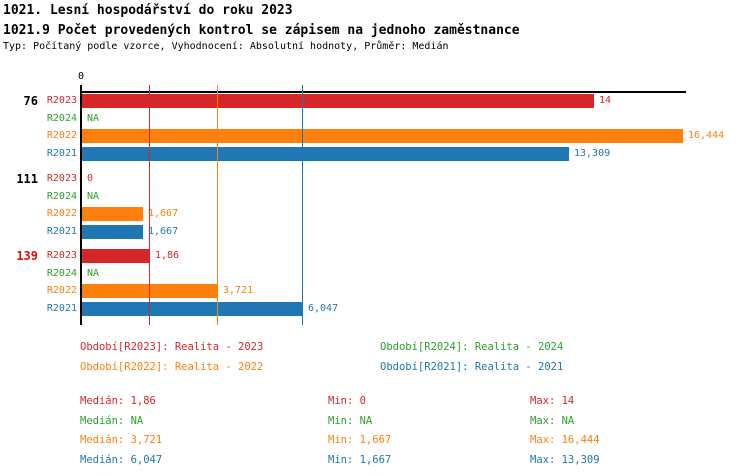 This screenshot has width=750, height=476. What do you see at coordinates (27, 256) in the screenshot?
I see `group-label-139: 139` at bounding box center [27, 256].